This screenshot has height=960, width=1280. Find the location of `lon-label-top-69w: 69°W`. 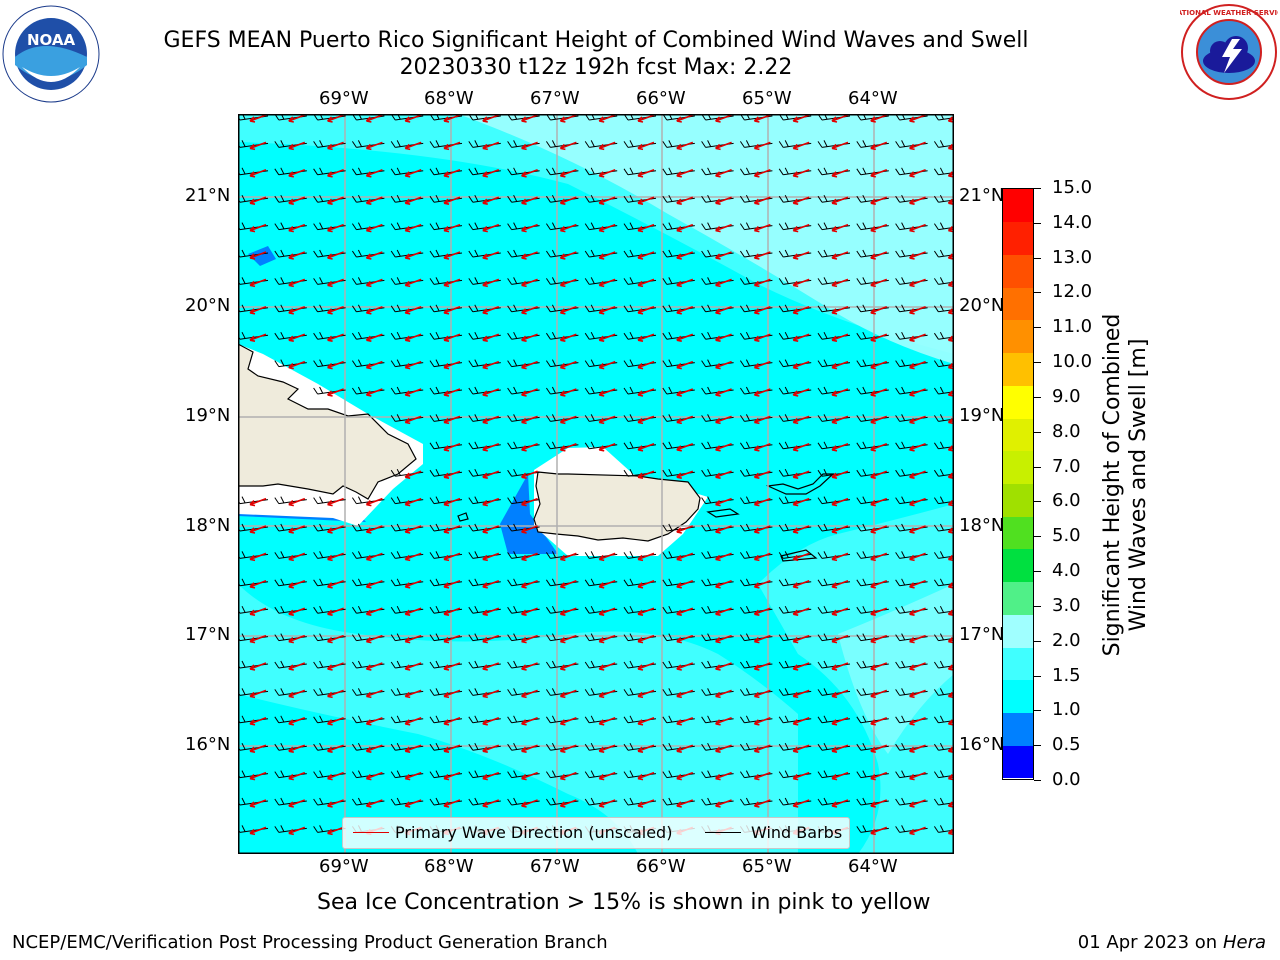

lon-label-top-69w: 69°W is located at coordinates (344, 98).